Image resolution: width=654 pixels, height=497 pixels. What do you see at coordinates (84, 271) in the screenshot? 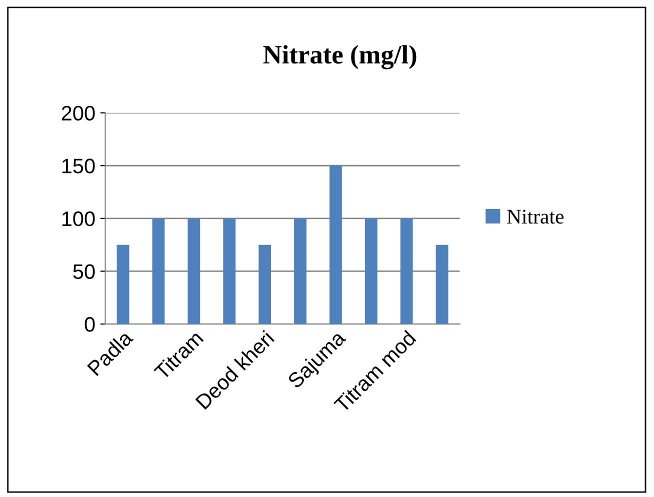
I see `y-tick-label: 50` at bounding box center [84, 271].